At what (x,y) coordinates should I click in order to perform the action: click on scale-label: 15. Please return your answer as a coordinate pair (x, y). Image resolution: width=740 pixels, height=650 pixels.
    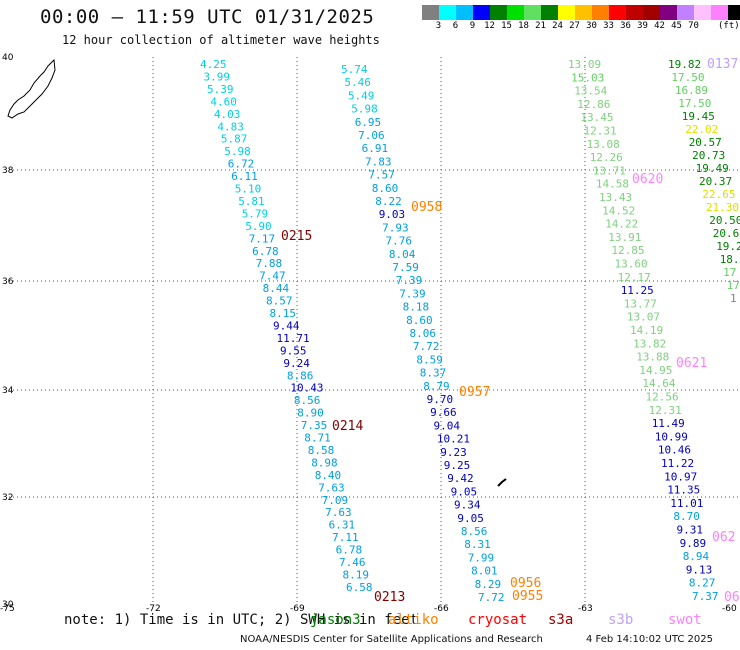
    Looking at the image, I should click on (506, 26).